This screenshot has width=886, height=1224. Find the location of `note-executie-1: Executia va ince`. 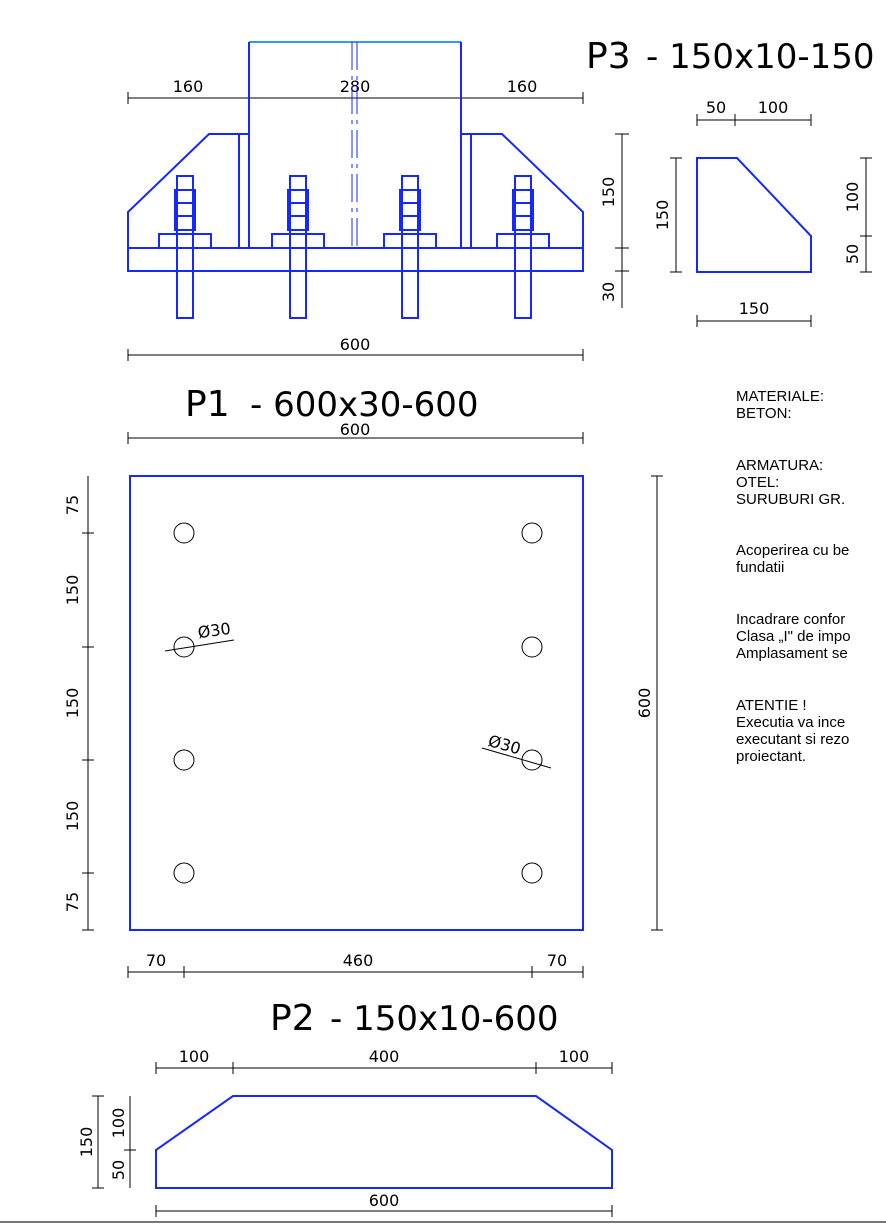

note-executie-1: Executia va ince is located at coordinates (790, 722).